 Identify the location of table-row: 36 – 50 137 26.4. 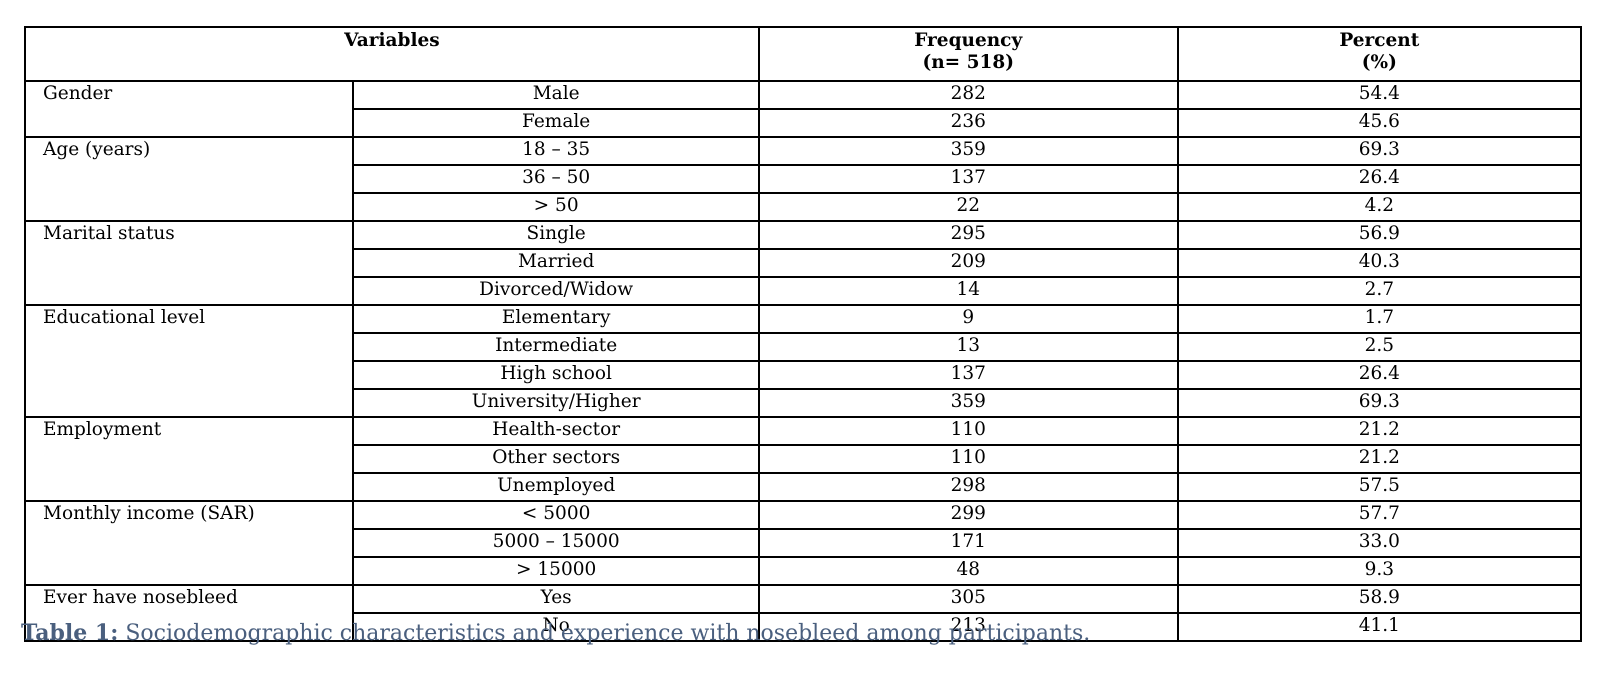
(804, 179).